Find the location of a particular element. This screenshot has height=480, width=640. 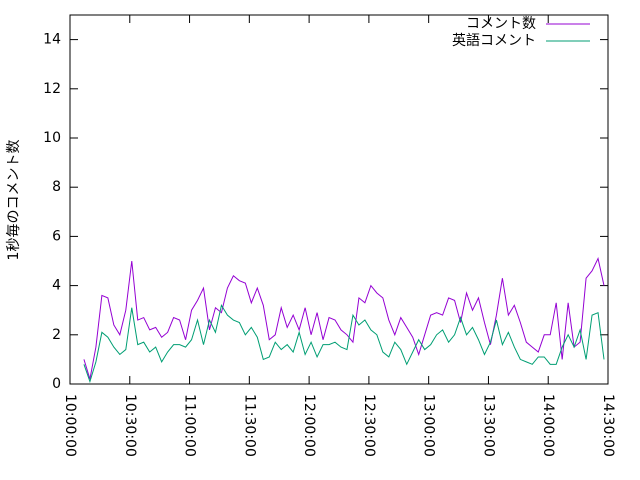

y-tick-label: 4 is located at coordinates (56, 286).